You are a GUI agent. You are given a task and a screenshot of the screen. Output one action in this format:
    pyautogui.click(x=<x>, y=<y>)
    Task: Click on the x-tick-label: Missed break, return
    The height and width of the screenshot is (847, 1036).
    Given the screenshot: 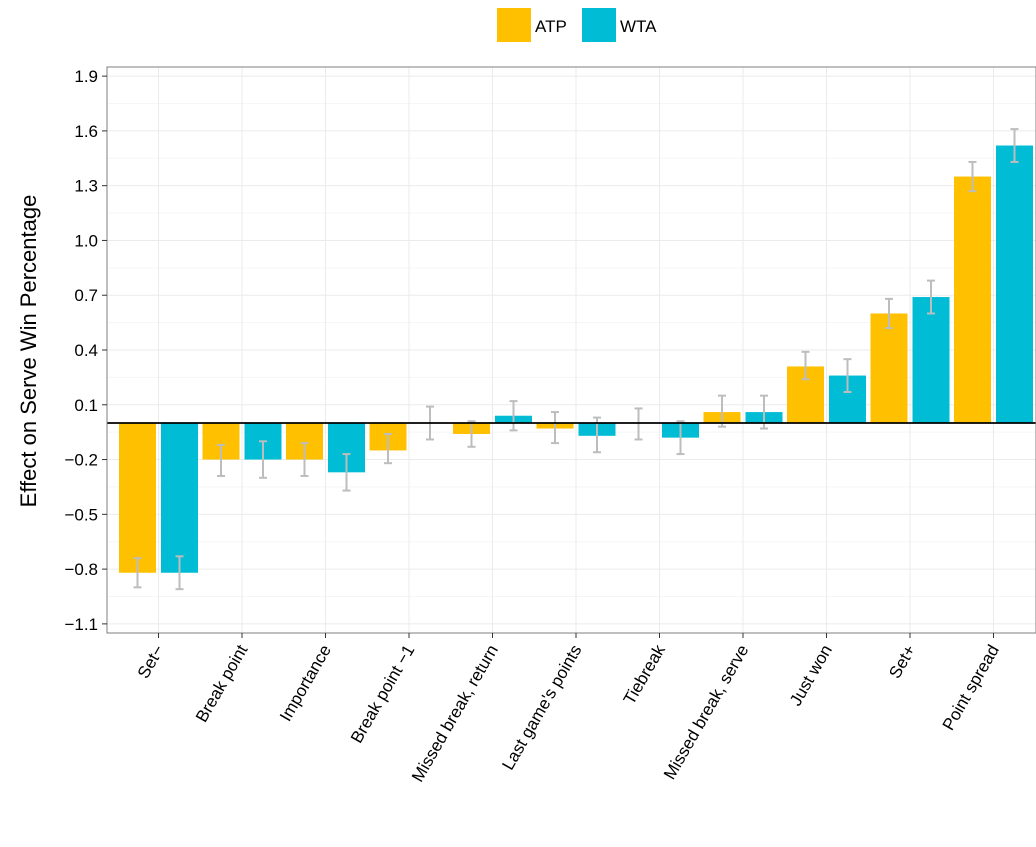 What is the action you would take?
    pyautogui.click(x=455, y=714)
    